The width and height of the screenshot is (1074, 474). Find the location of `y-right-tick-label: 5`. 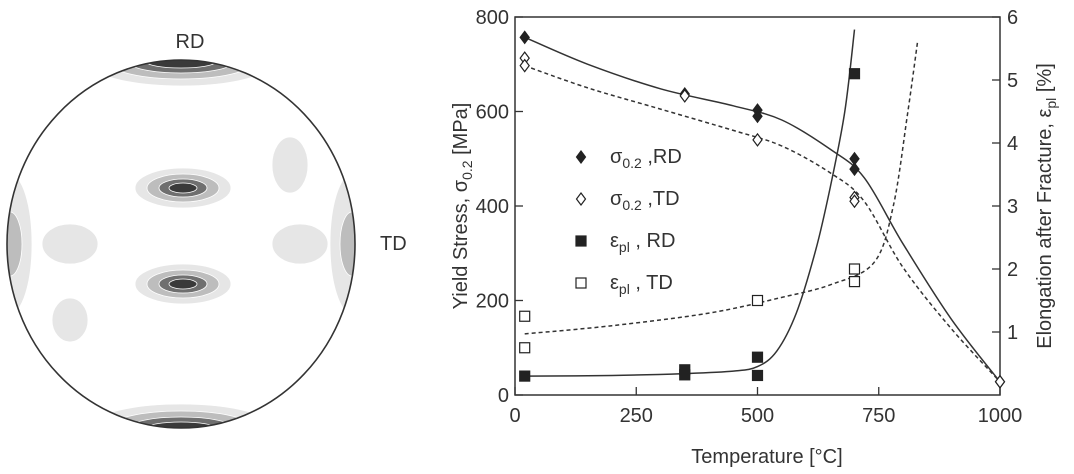

y-right-tick-label: 5 is located at coordinates (1012, 81).